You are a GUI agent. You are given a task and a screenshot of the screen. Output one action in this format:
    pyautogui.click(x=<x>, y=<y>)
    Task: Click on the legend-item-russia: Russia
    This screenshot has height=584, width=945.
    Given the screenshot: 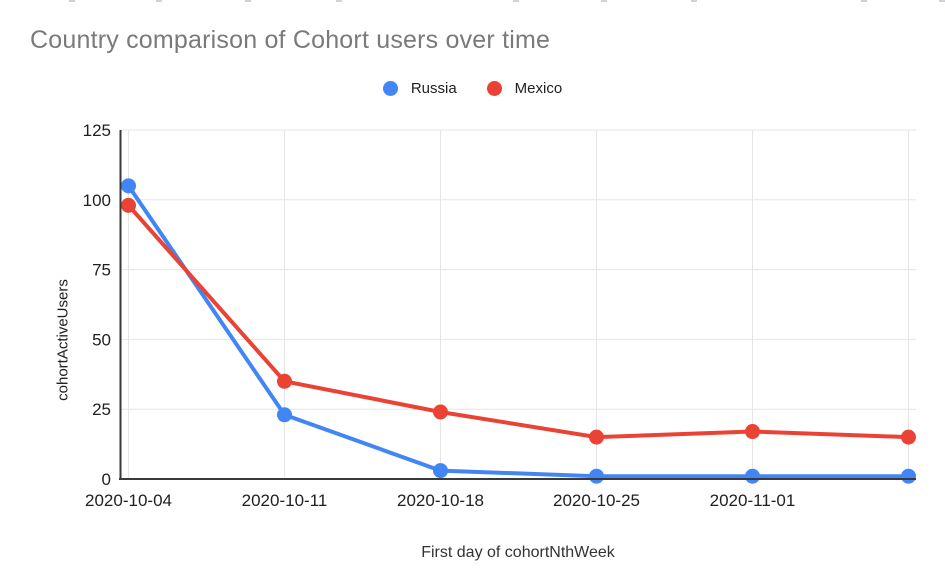 What is the action you would take?
    pyautogui.click(x=419, y=88)
    